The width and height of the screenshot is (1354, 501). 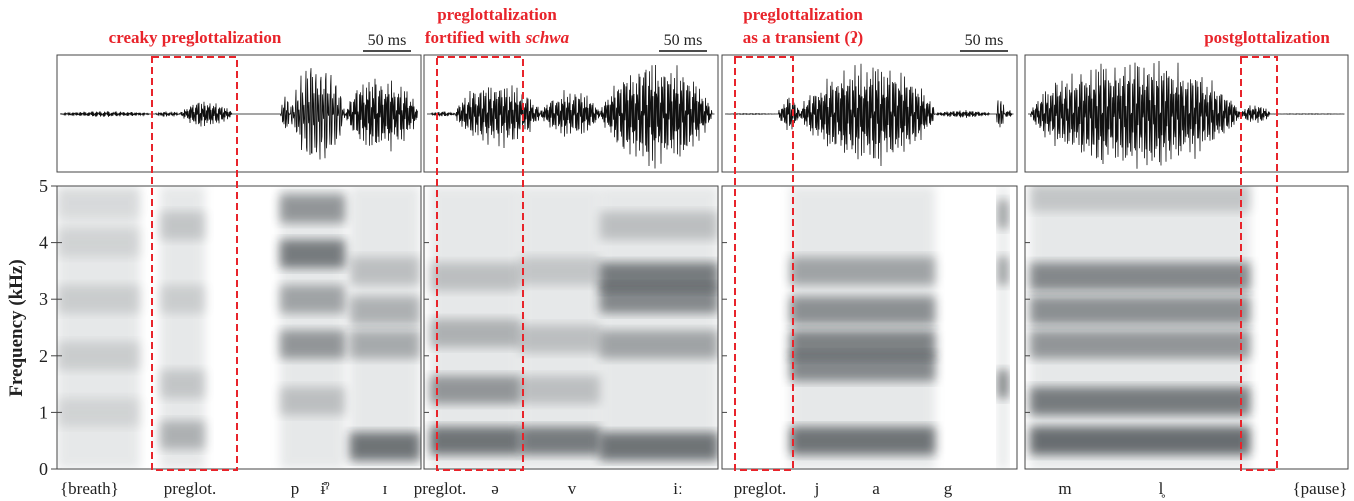 I want to click on title-text: postglottalization, so click(x=1267, y=37).